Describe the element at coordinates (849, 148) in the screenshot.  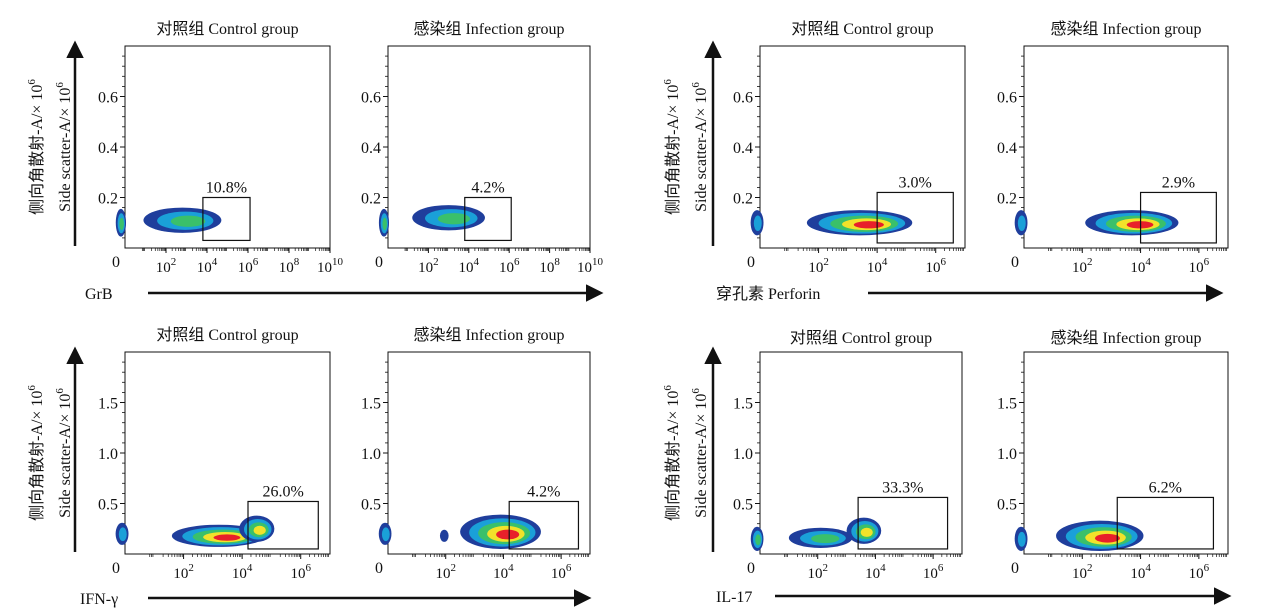
I see `panel-control: 对照组 Control group 0.2 0.4 0.6 0 10² 10⁴ 10⁶ 3.0%` at that location.